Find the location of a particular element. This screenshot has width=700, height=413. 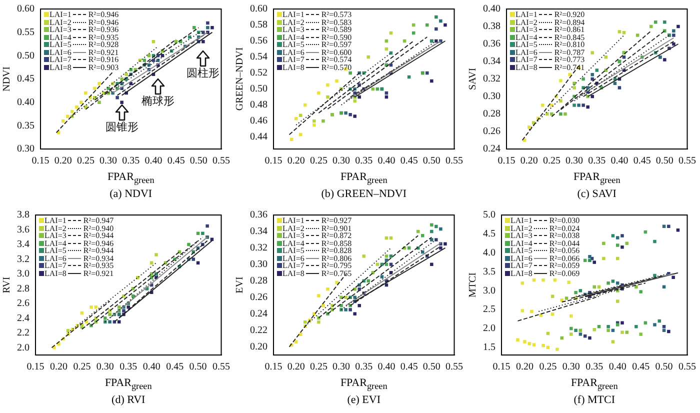

y-tick-label: 4.5 is located at coordinates (489, 234).